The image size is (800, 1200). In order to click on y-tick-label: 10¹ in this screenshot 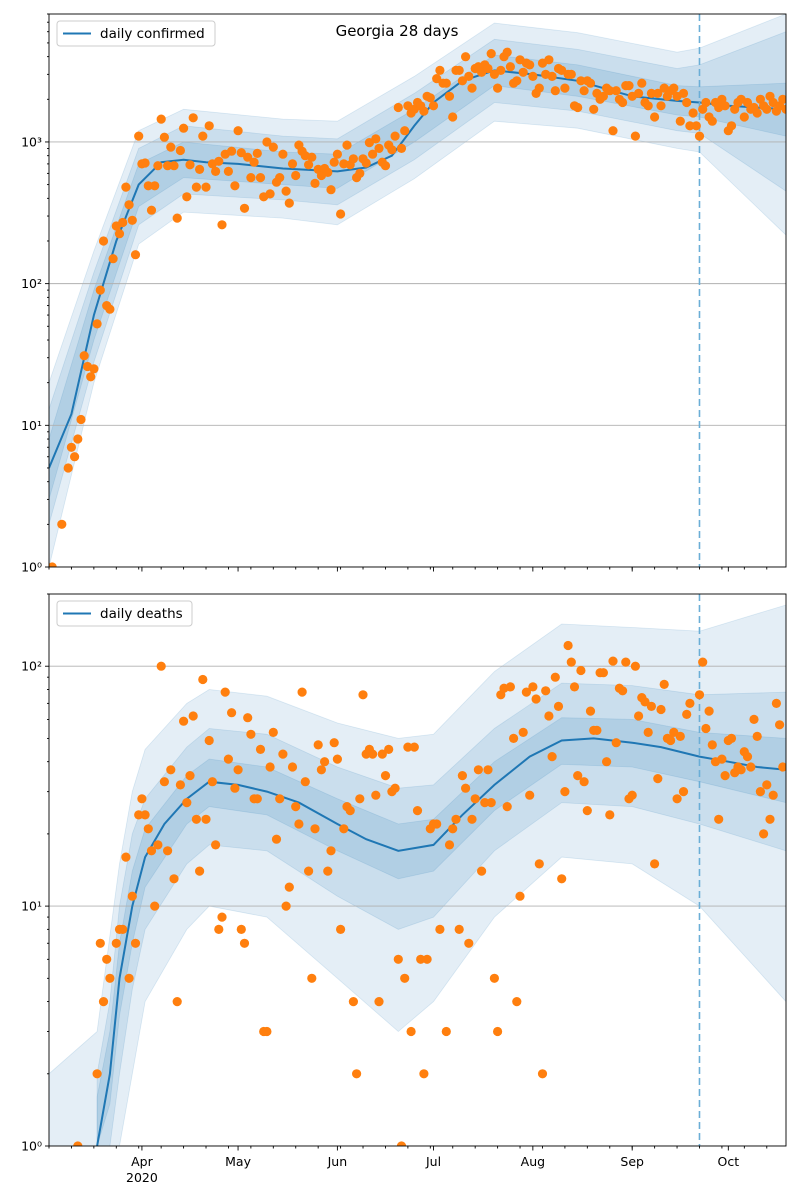, I will do `click(31, 425)`.